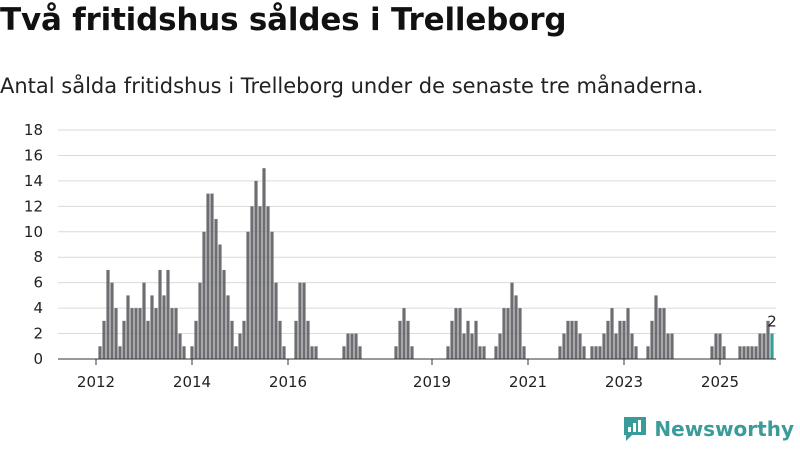 The height and width of the screenshot is (450, 800). What do you see at coordinates (724, 429) in the screenshot?
I see `brand-name: Newsworthy` at bounding box center [724, 429].